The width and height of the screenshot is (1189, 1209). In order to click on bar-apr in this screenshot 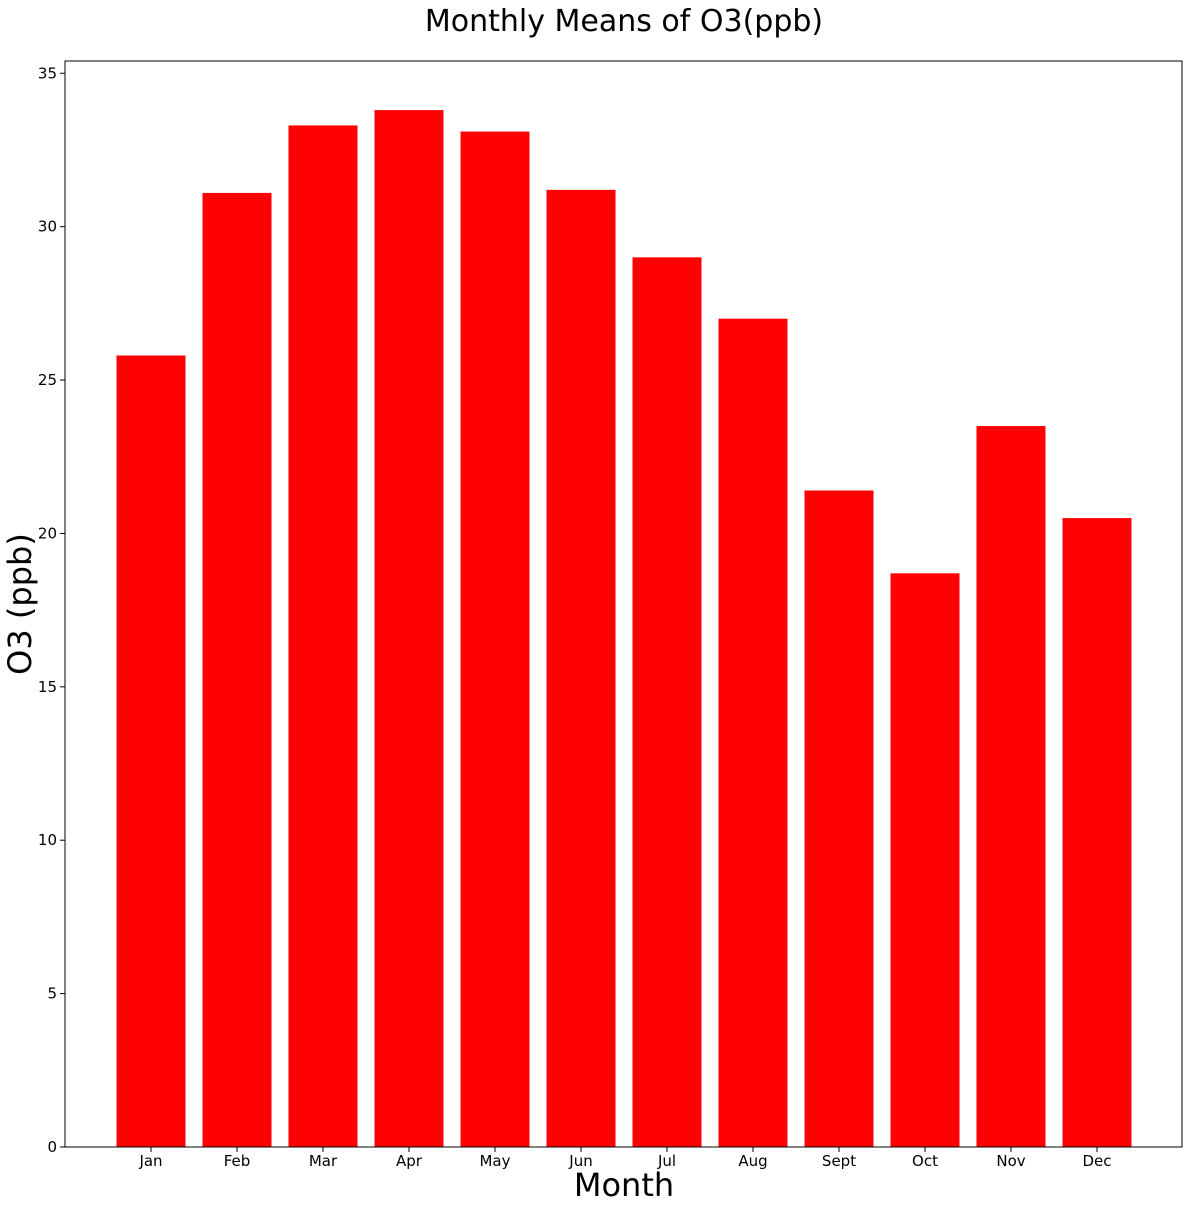, I will do `click(409, 629)`.